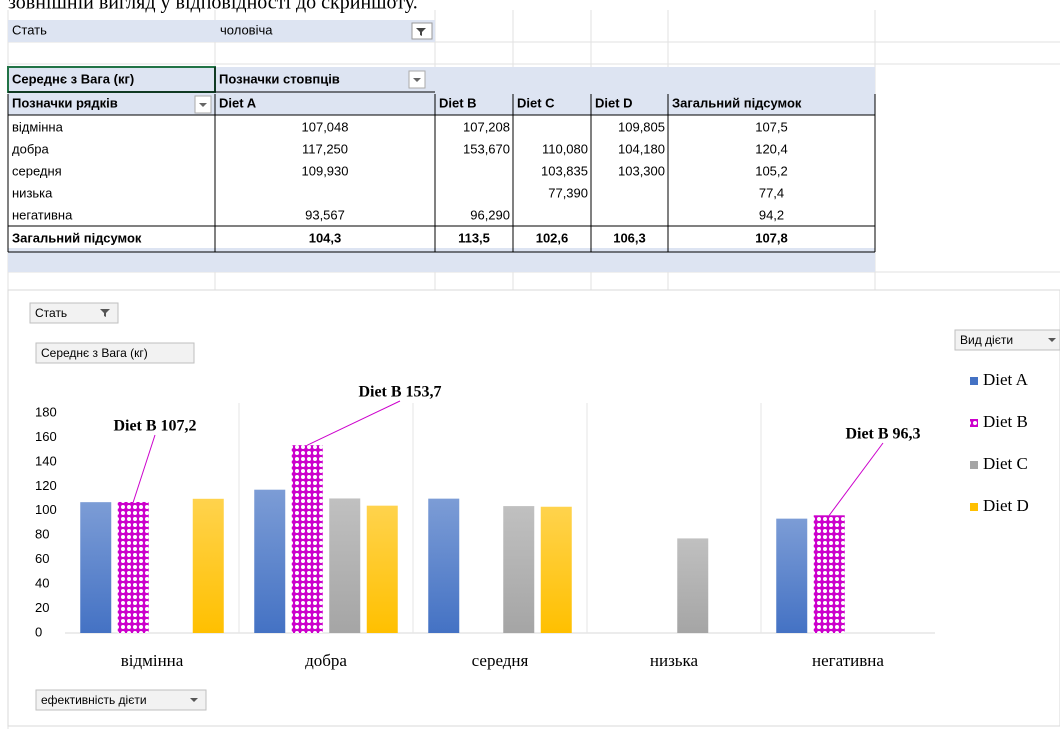  I want to click on field-button-label: Вид дієти, so click(986, 340).